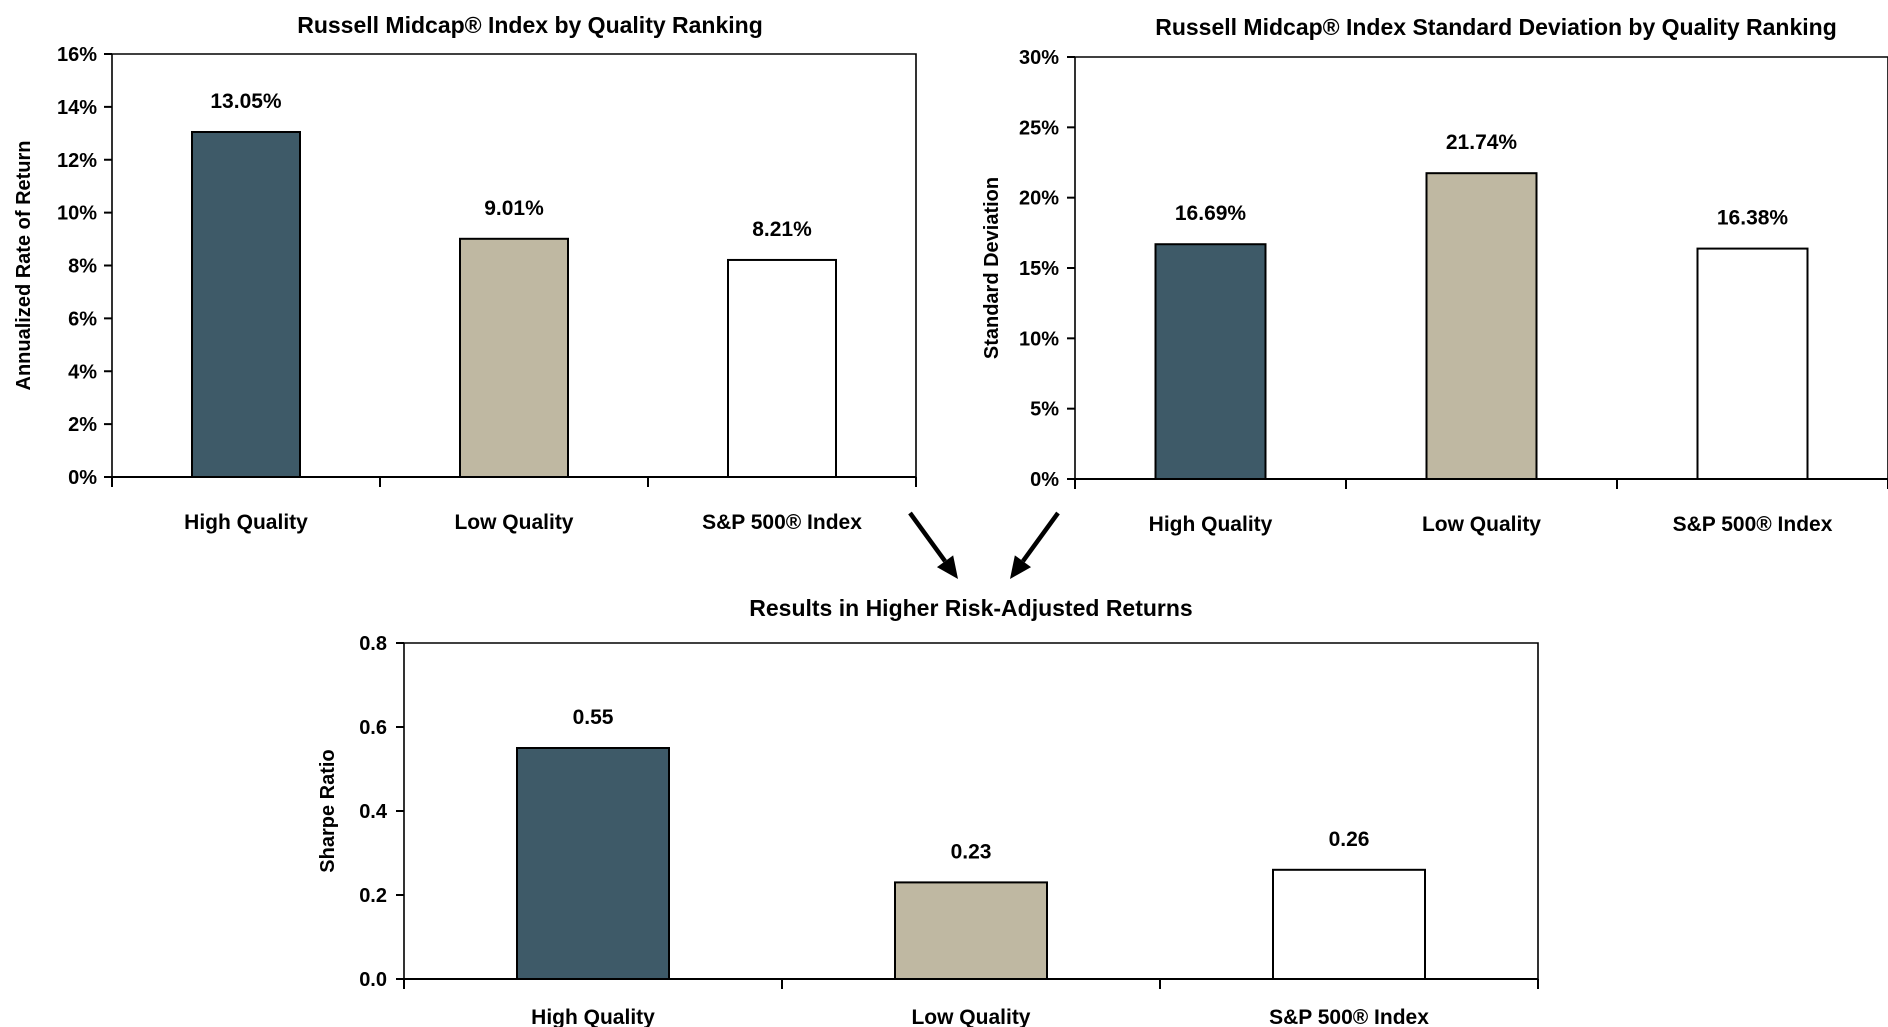  I want to click on y-tick-label: 20%, so click(1039, 199).